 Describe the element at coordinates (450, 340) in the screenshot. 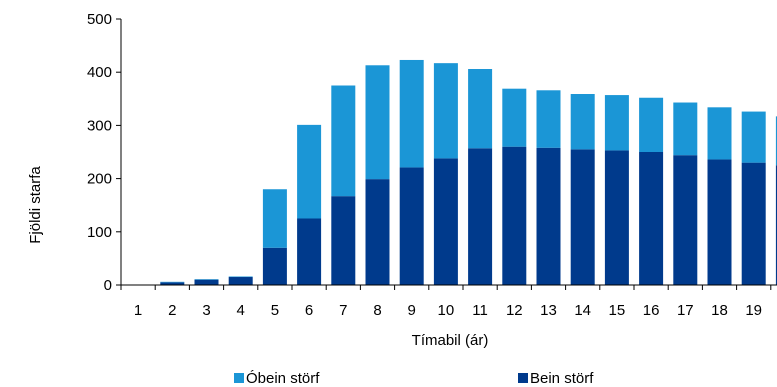

I see `x-axis-title: Tímabil (ár)` at that location.